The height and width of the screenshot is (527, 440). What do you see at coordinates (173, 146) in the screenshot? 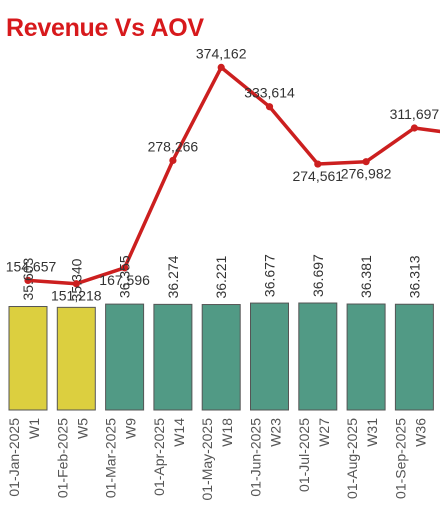
I see `revenue-data-label: 278,266` at bounding box center [173, 146].